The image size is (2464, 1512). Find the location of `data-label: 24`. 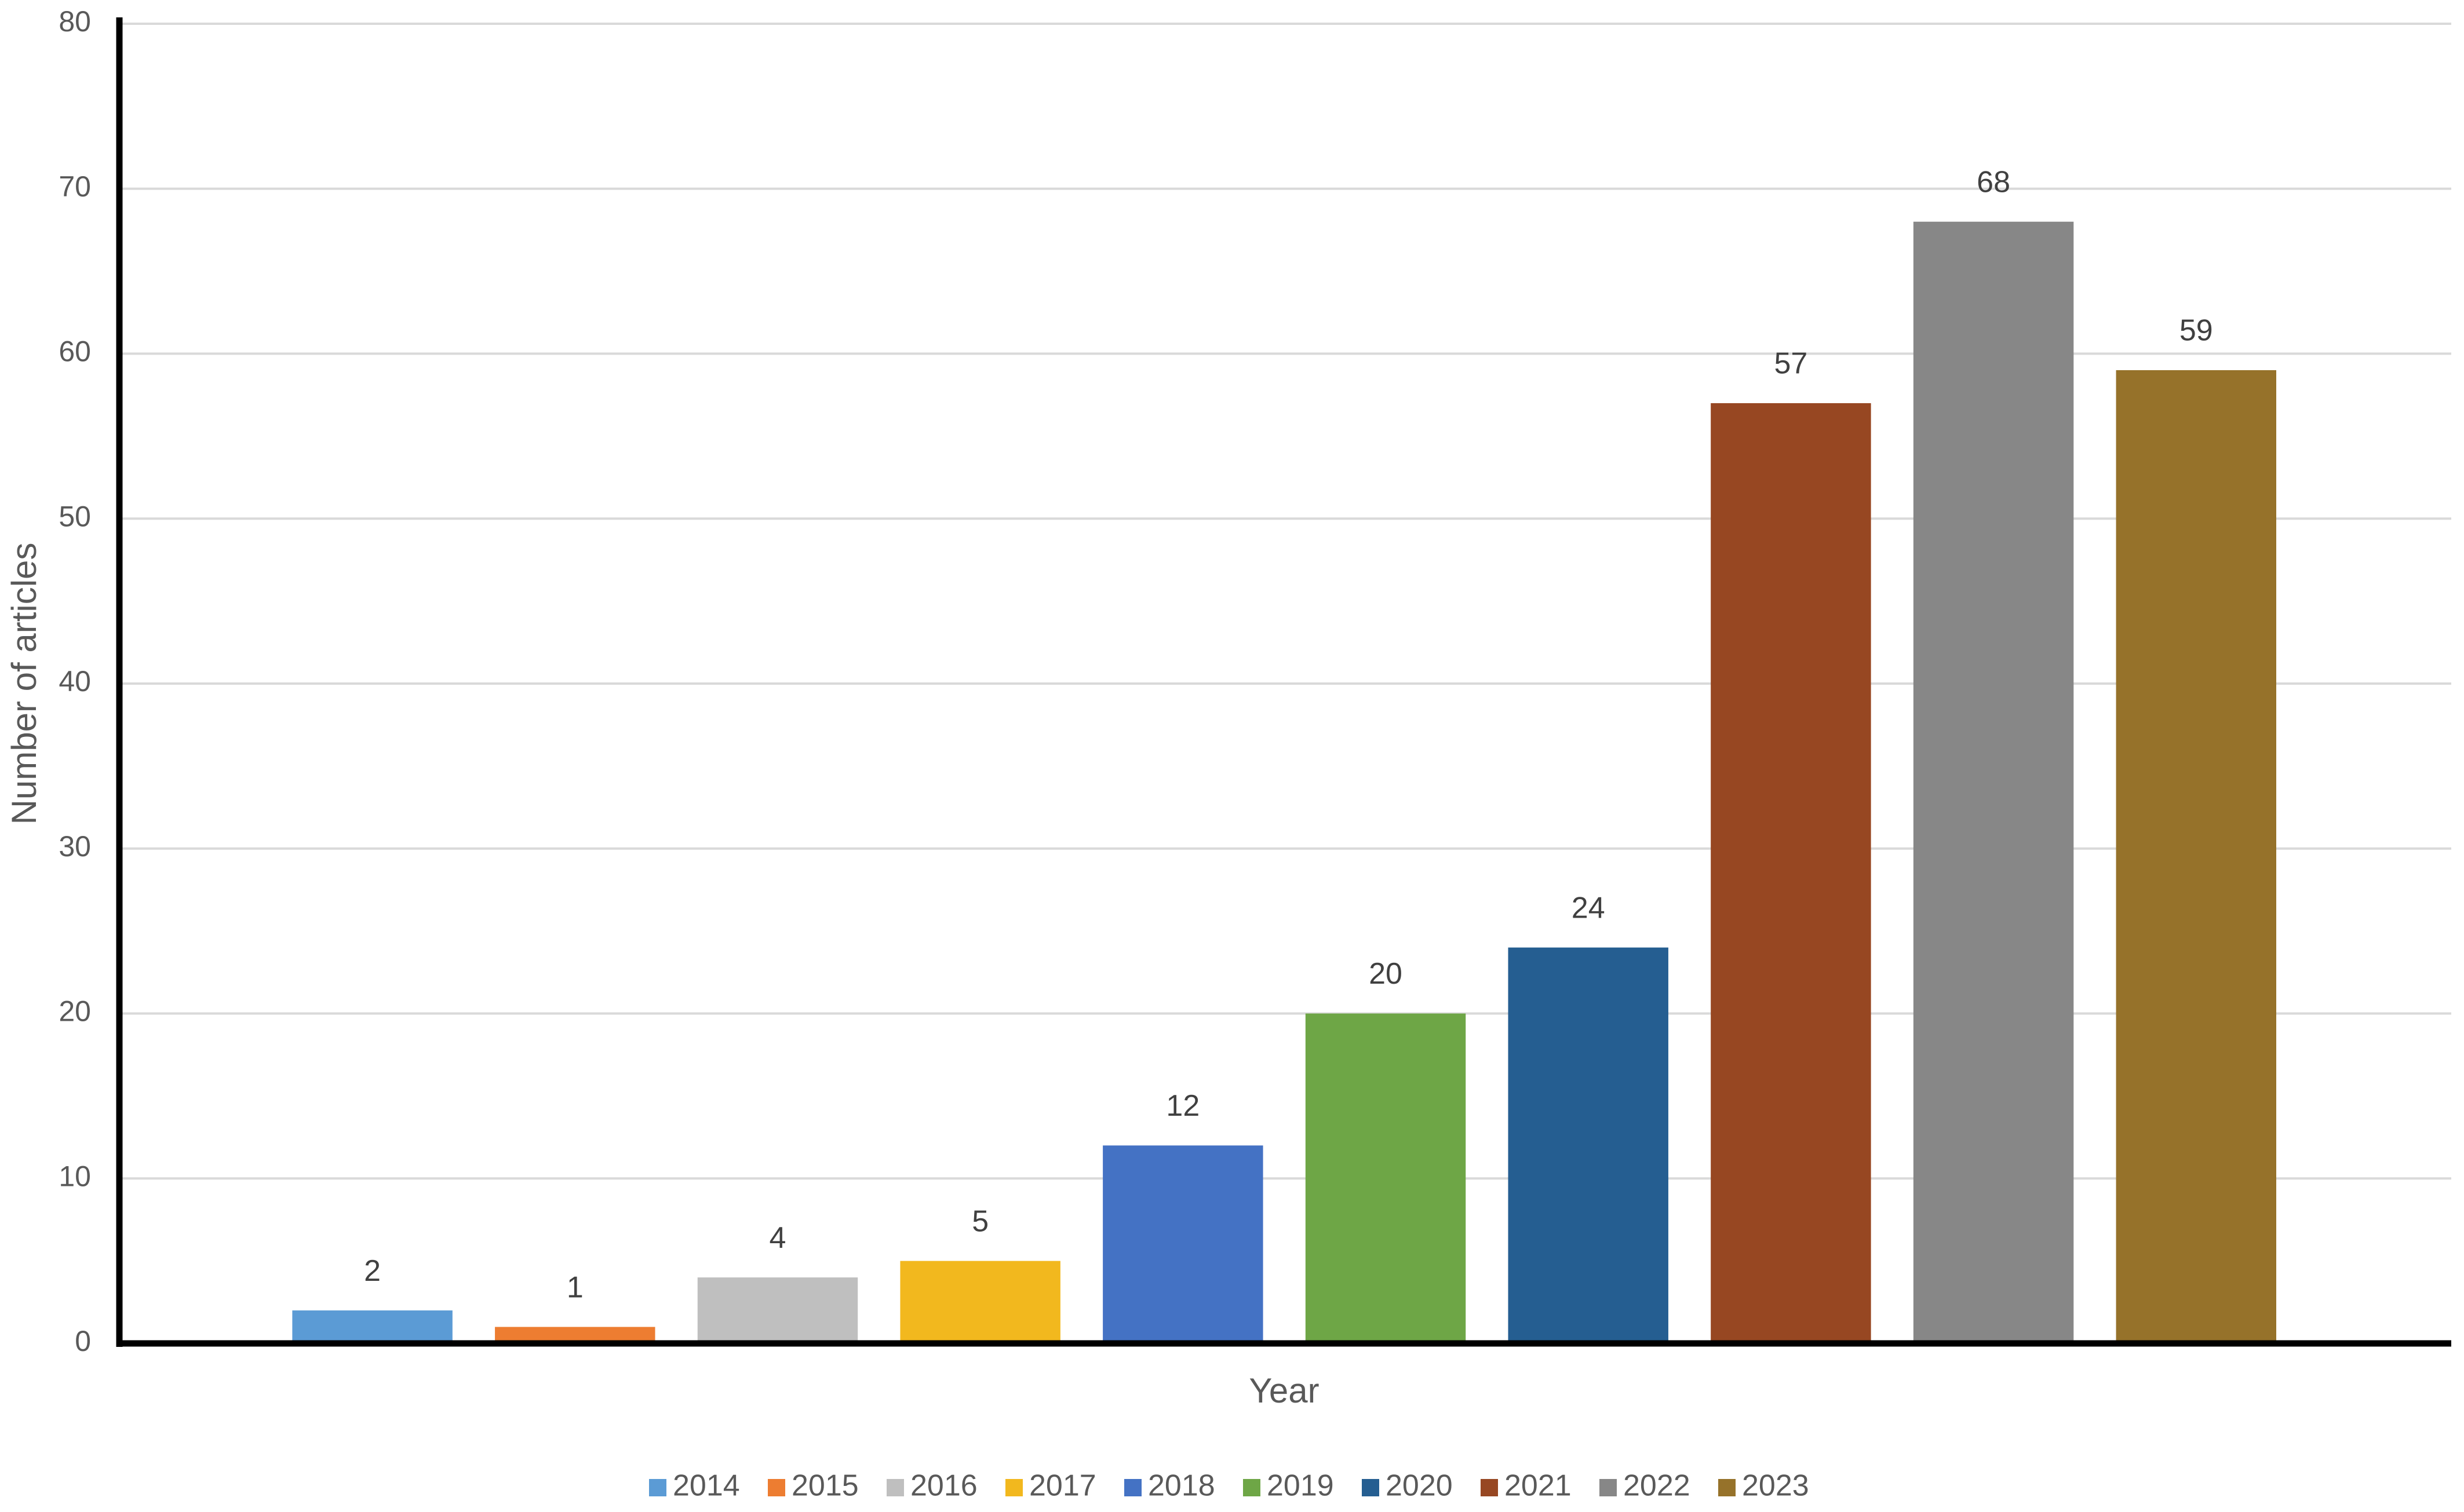

data-label: 24 is located at coordinates (1588, 908).